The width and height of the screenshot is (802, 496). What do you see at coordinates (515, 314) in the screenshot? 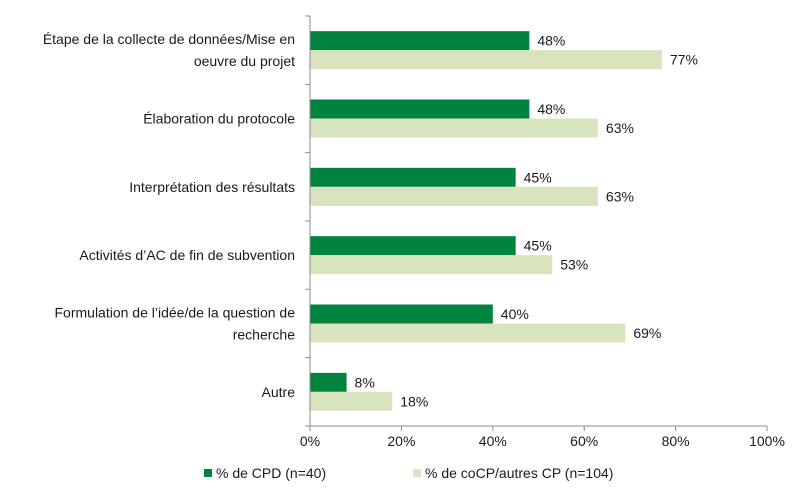
I see `value-label-cpd-4: 40%` at bounding box center [515, 314].